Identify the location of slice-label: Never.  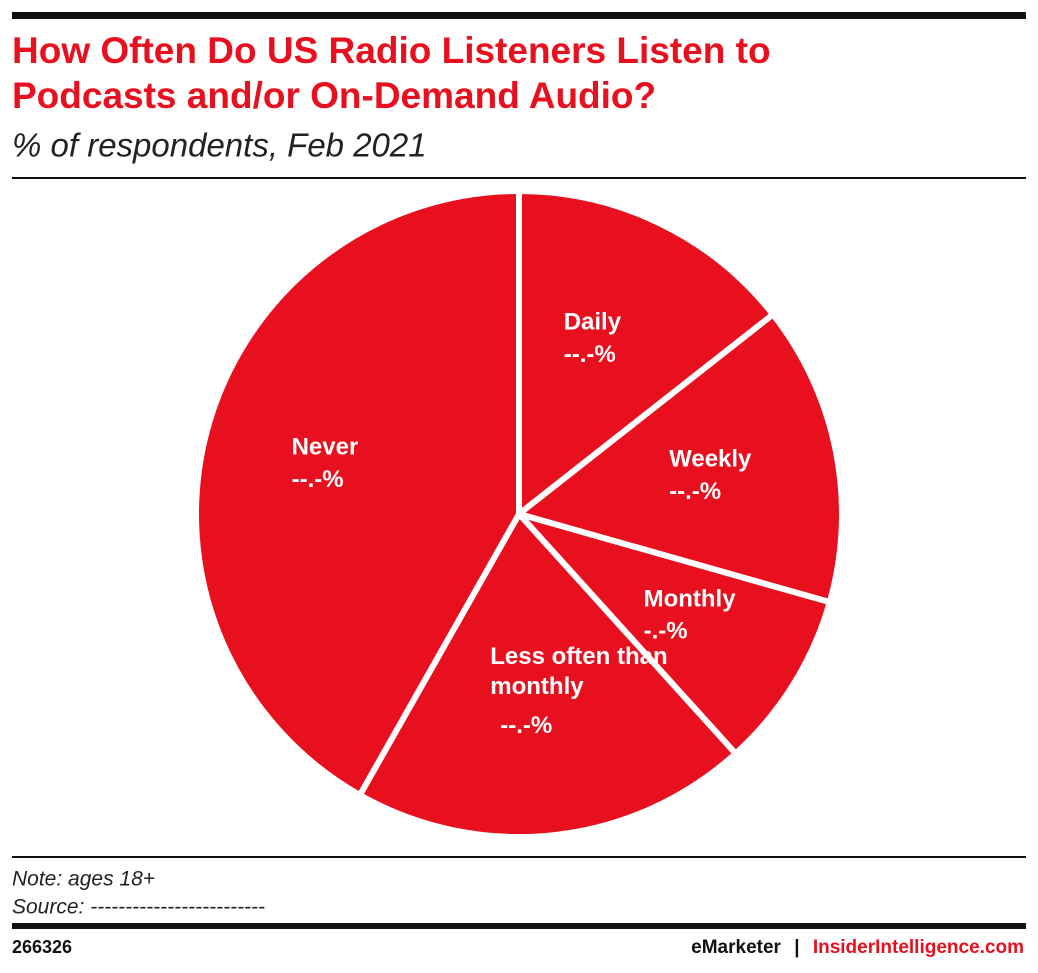
(325, 447).